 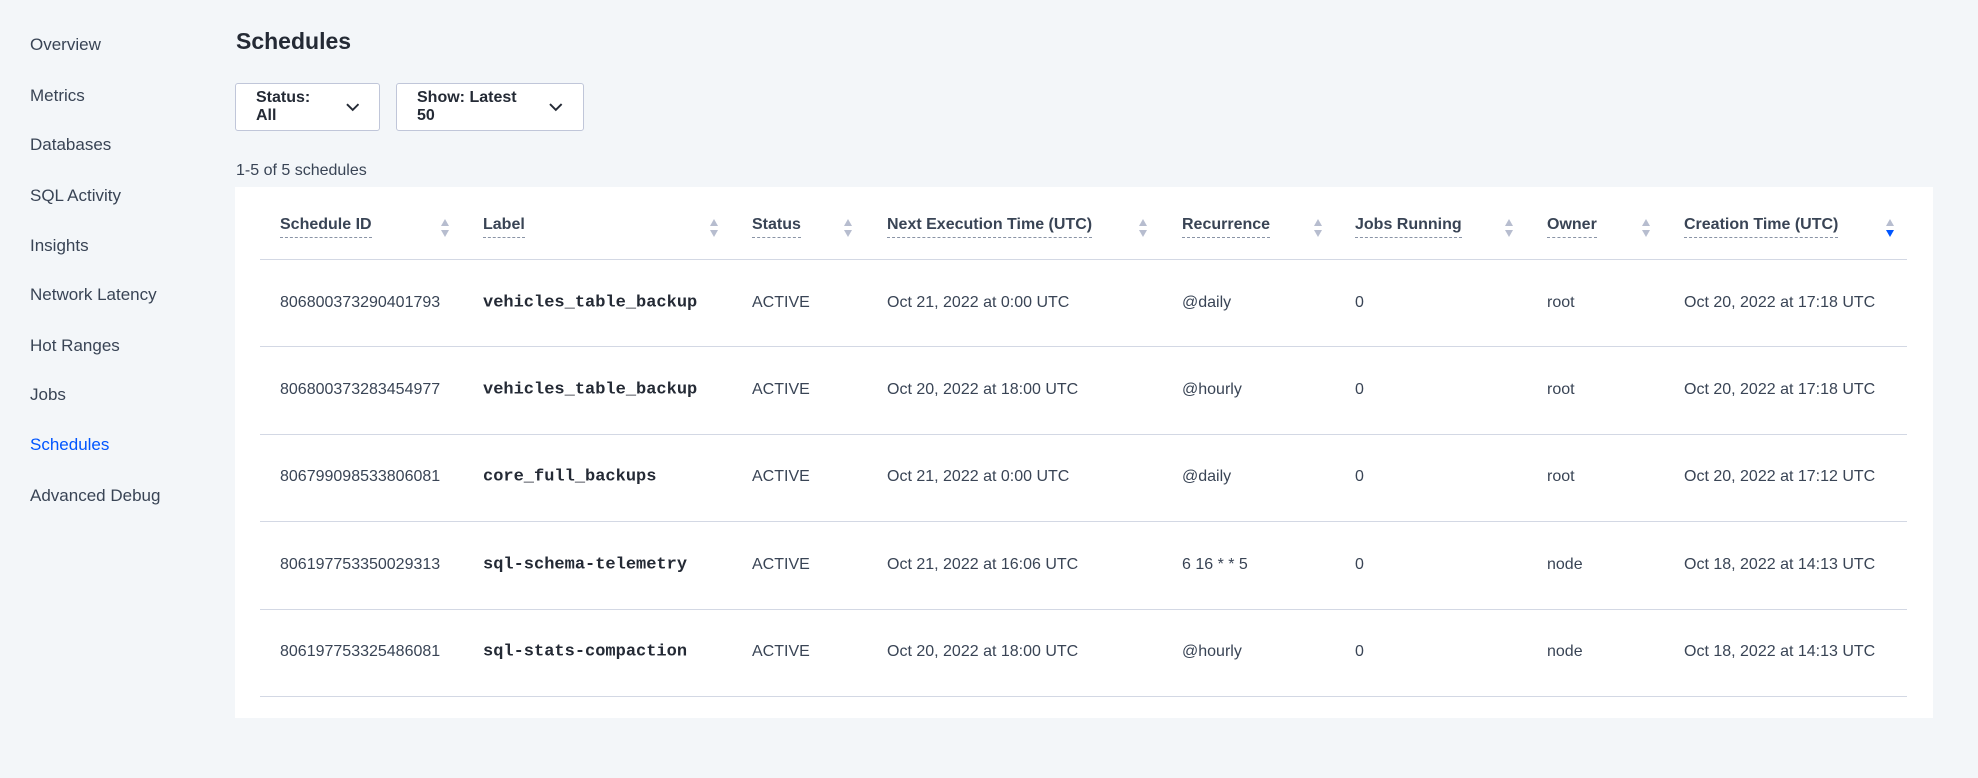 I want to click on column-header: Label, so click(x=504, y=227).